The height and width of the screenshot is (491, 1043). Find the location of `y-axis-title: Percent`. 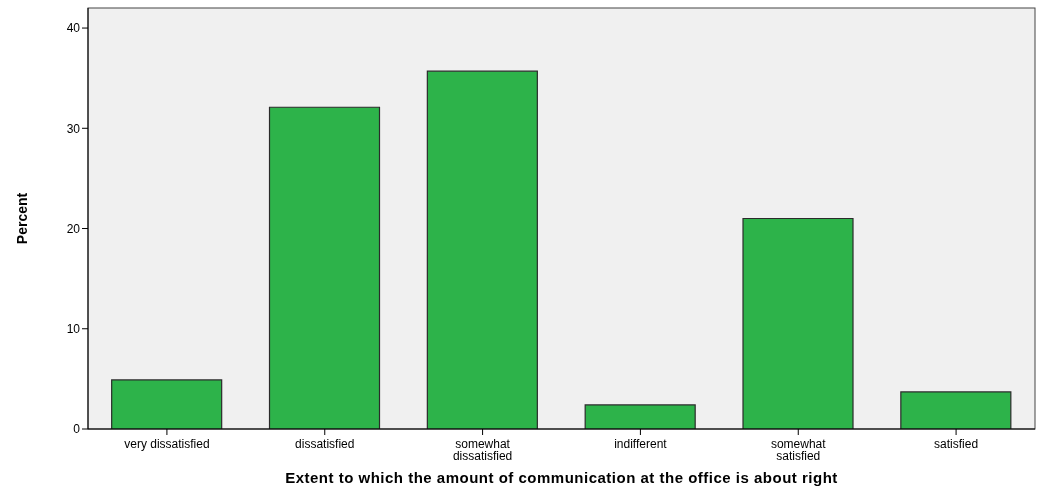

y-axis-title: Percent is located at coordinates (21, 218).